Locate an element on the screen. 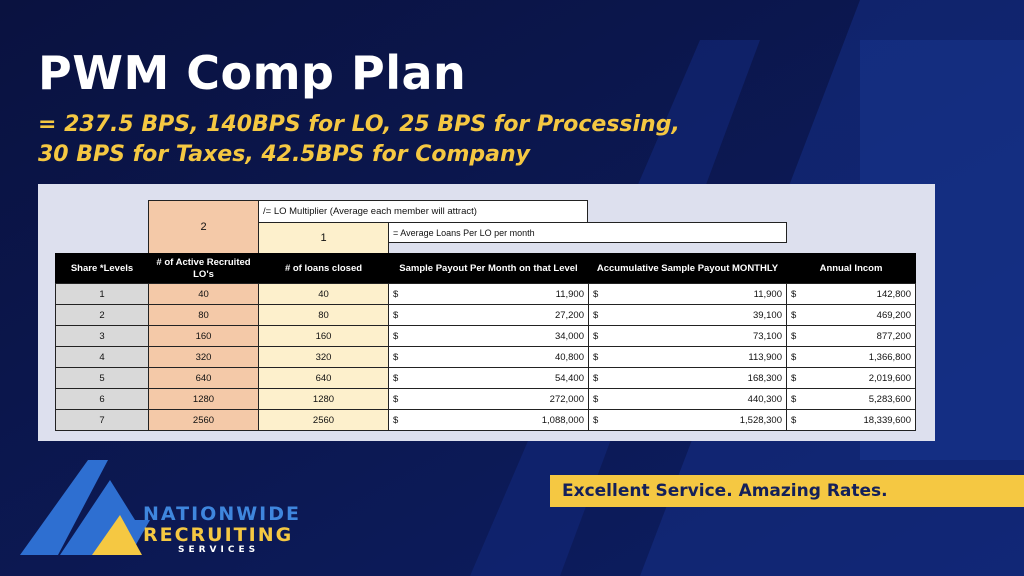 Image resolution: width=1024 pixels, height=576 pixels. note-cell: = Average Loans Per LO per month is located at coordinates (587, 232).